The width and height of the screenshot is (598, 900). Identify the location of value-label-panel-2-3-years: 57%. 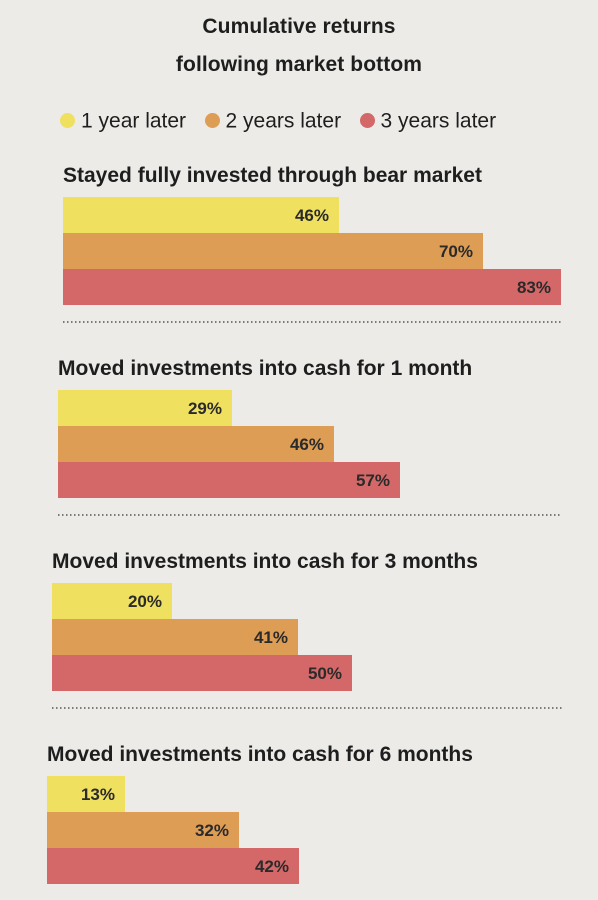
(373, 480).